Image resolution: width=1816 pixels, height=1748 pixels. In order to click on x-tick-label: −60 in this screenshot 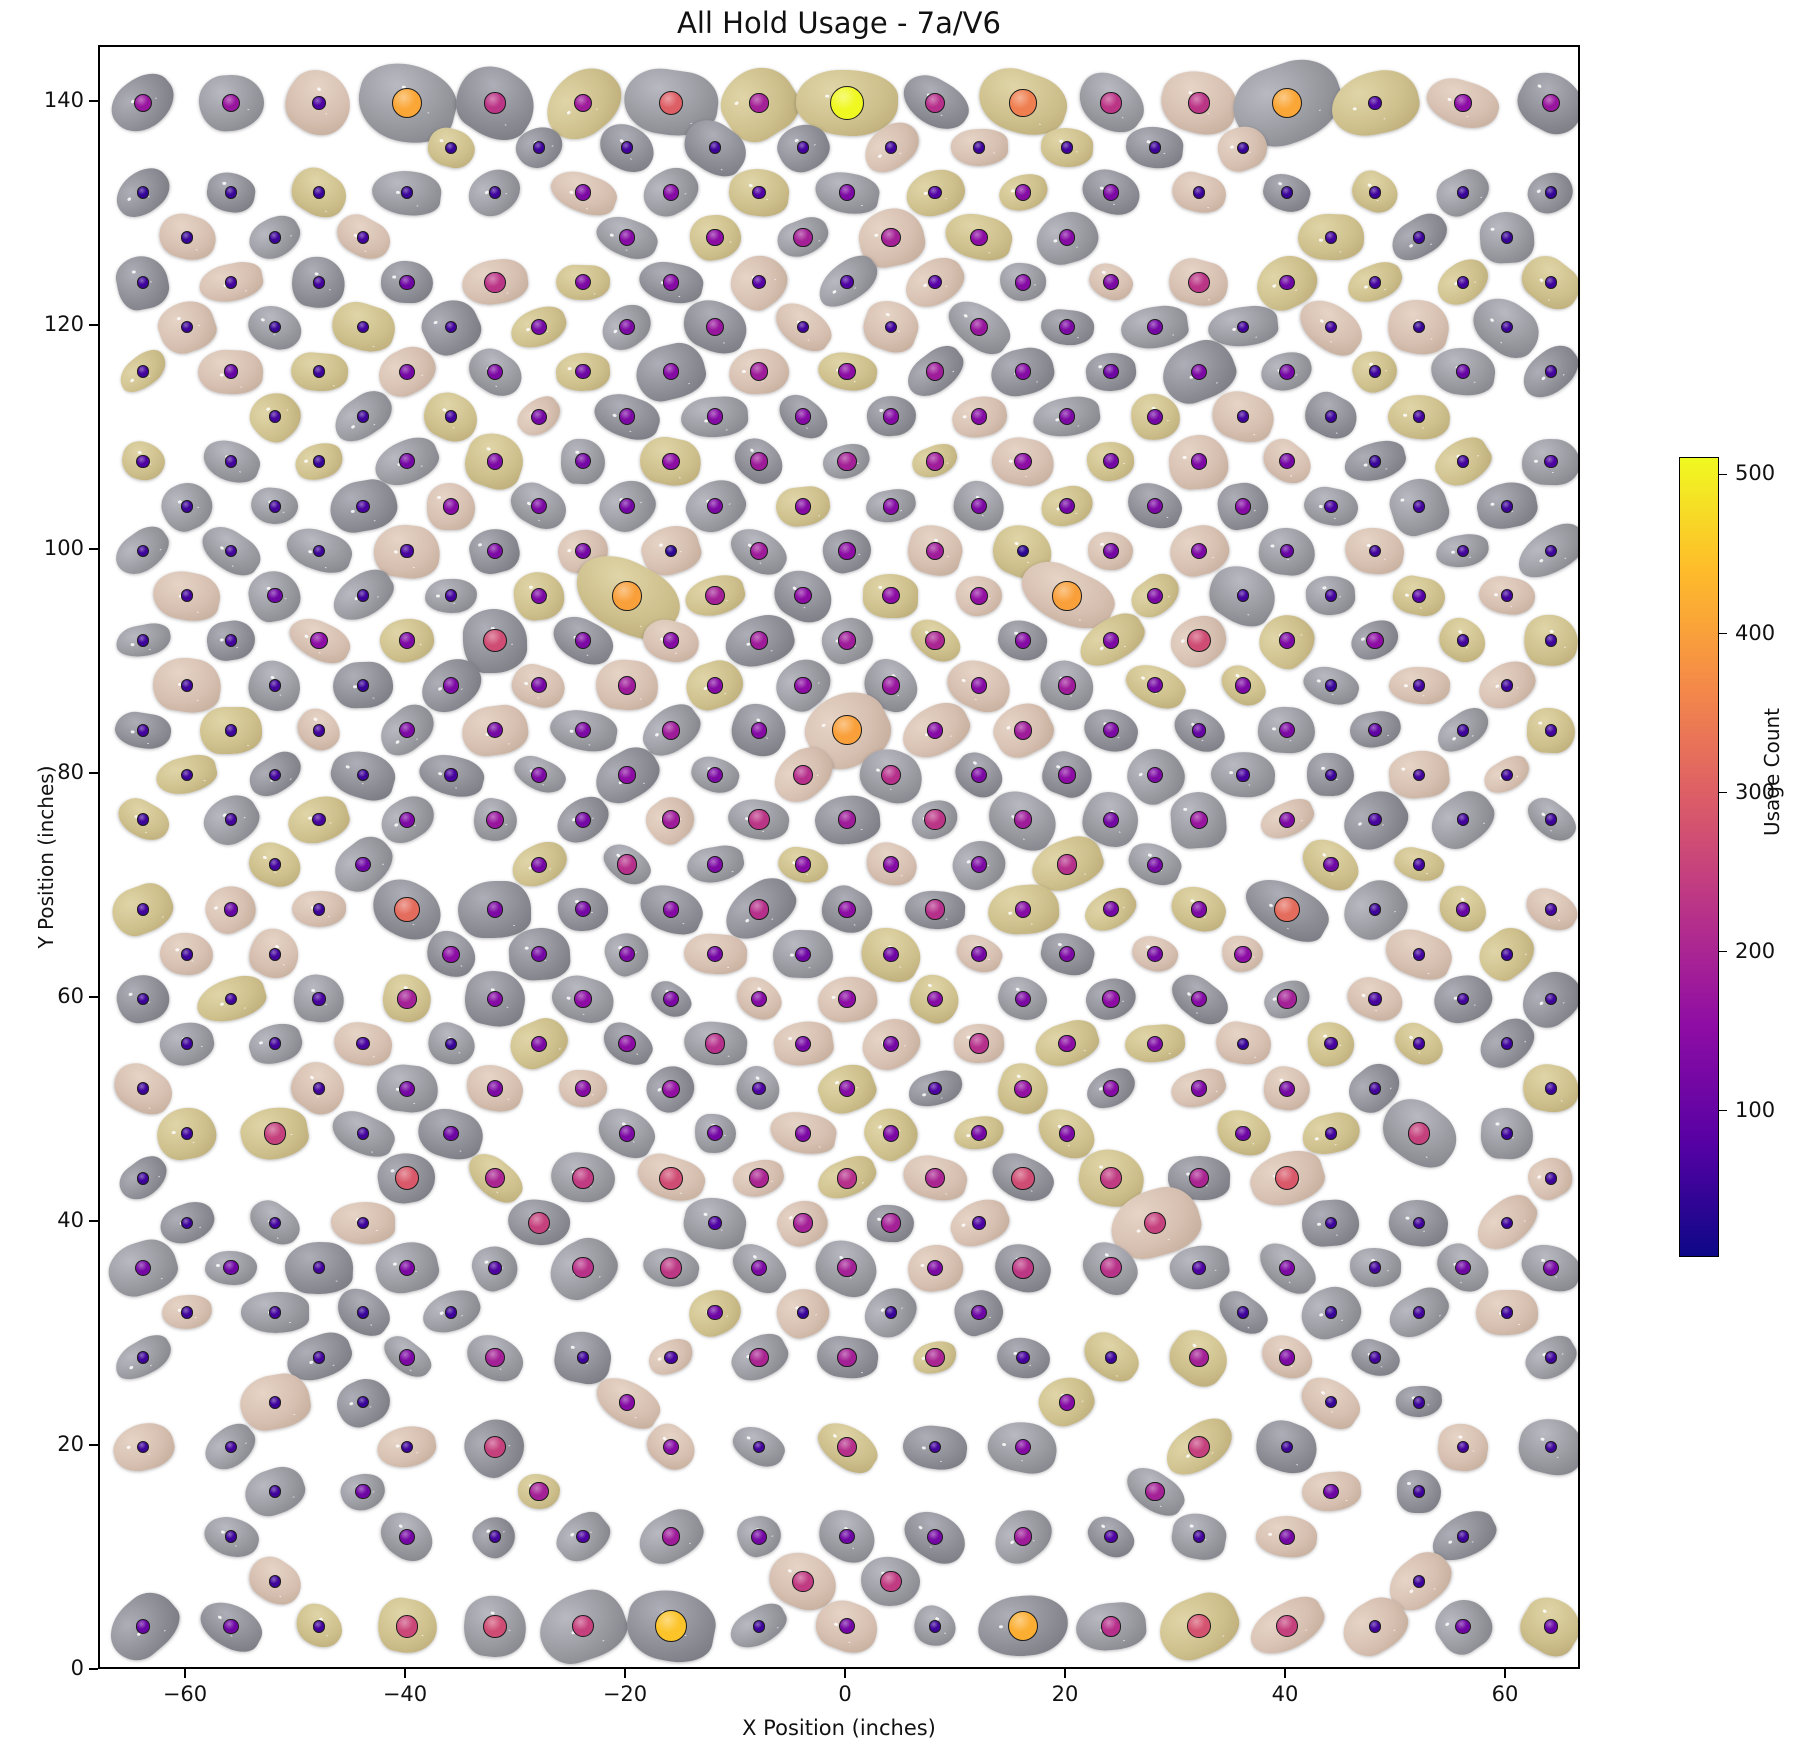, I will do `click(185, 1694)`.